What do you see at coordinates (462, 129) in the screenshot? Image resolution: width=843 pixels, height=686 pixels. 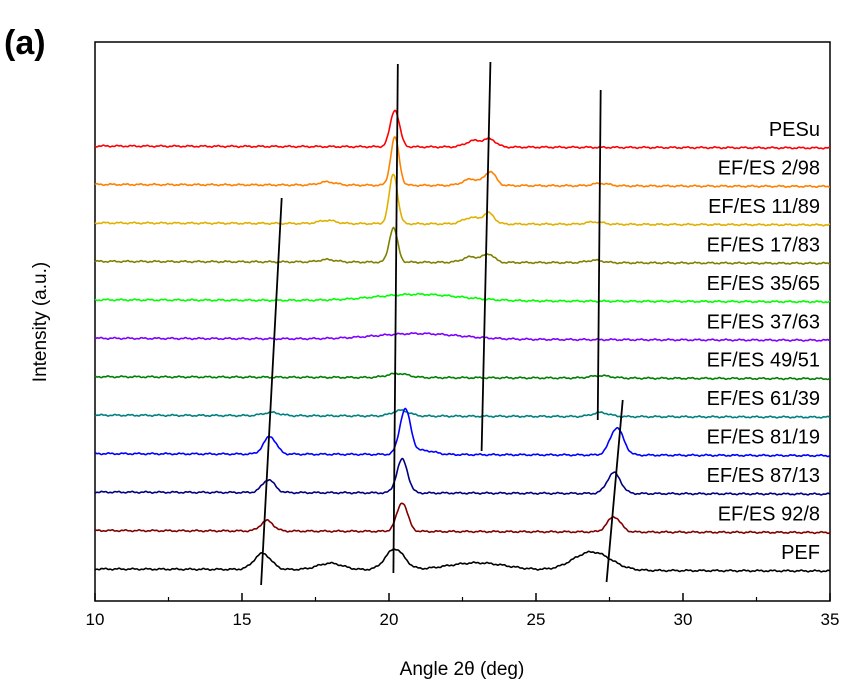 I see `series-curve-pesu` at bounding box center [462, 129].